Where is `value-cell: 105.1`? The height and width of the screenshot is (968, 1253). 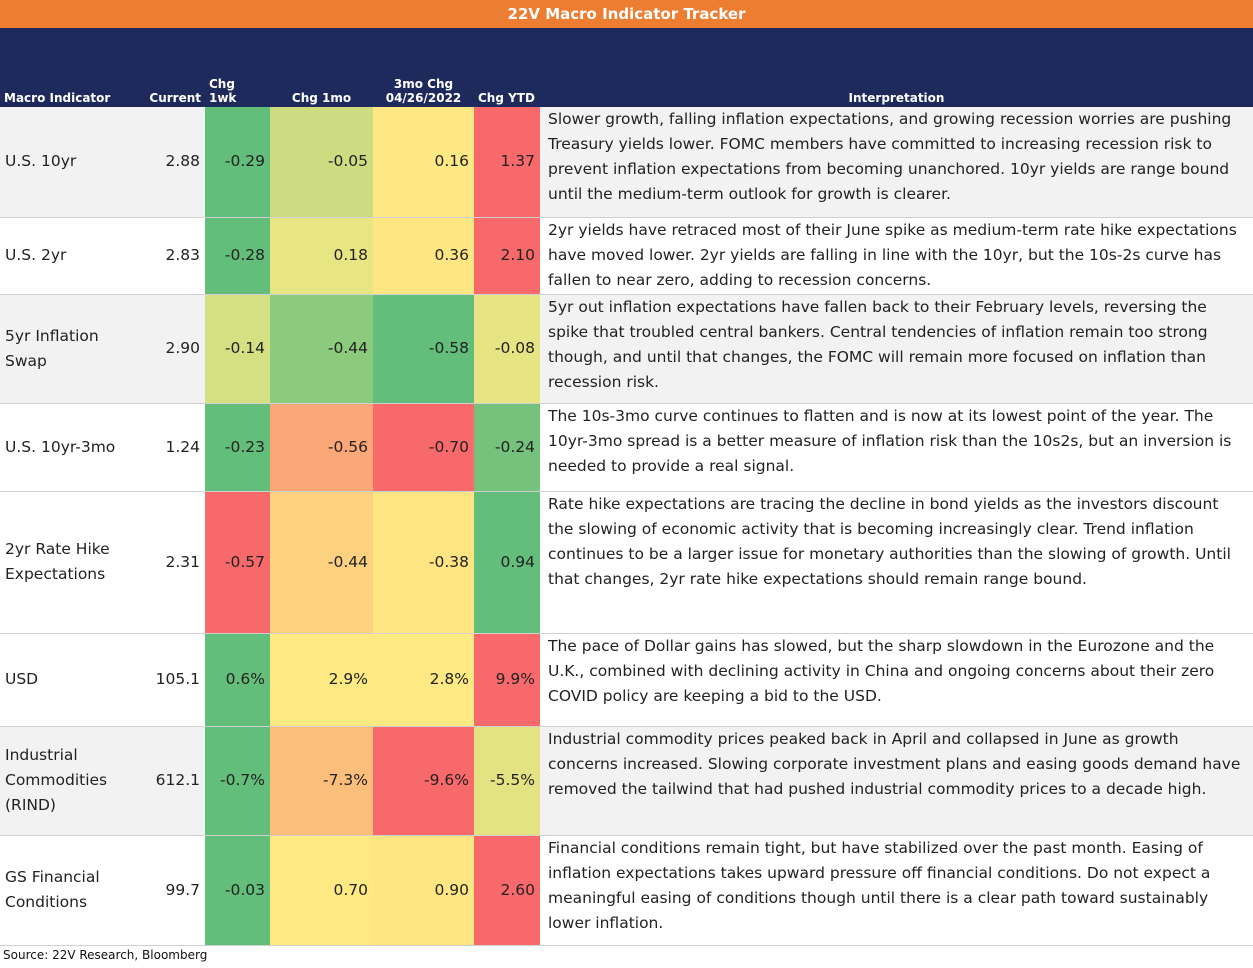 value-cell: 105.1 is located at coordinates (172, 680).